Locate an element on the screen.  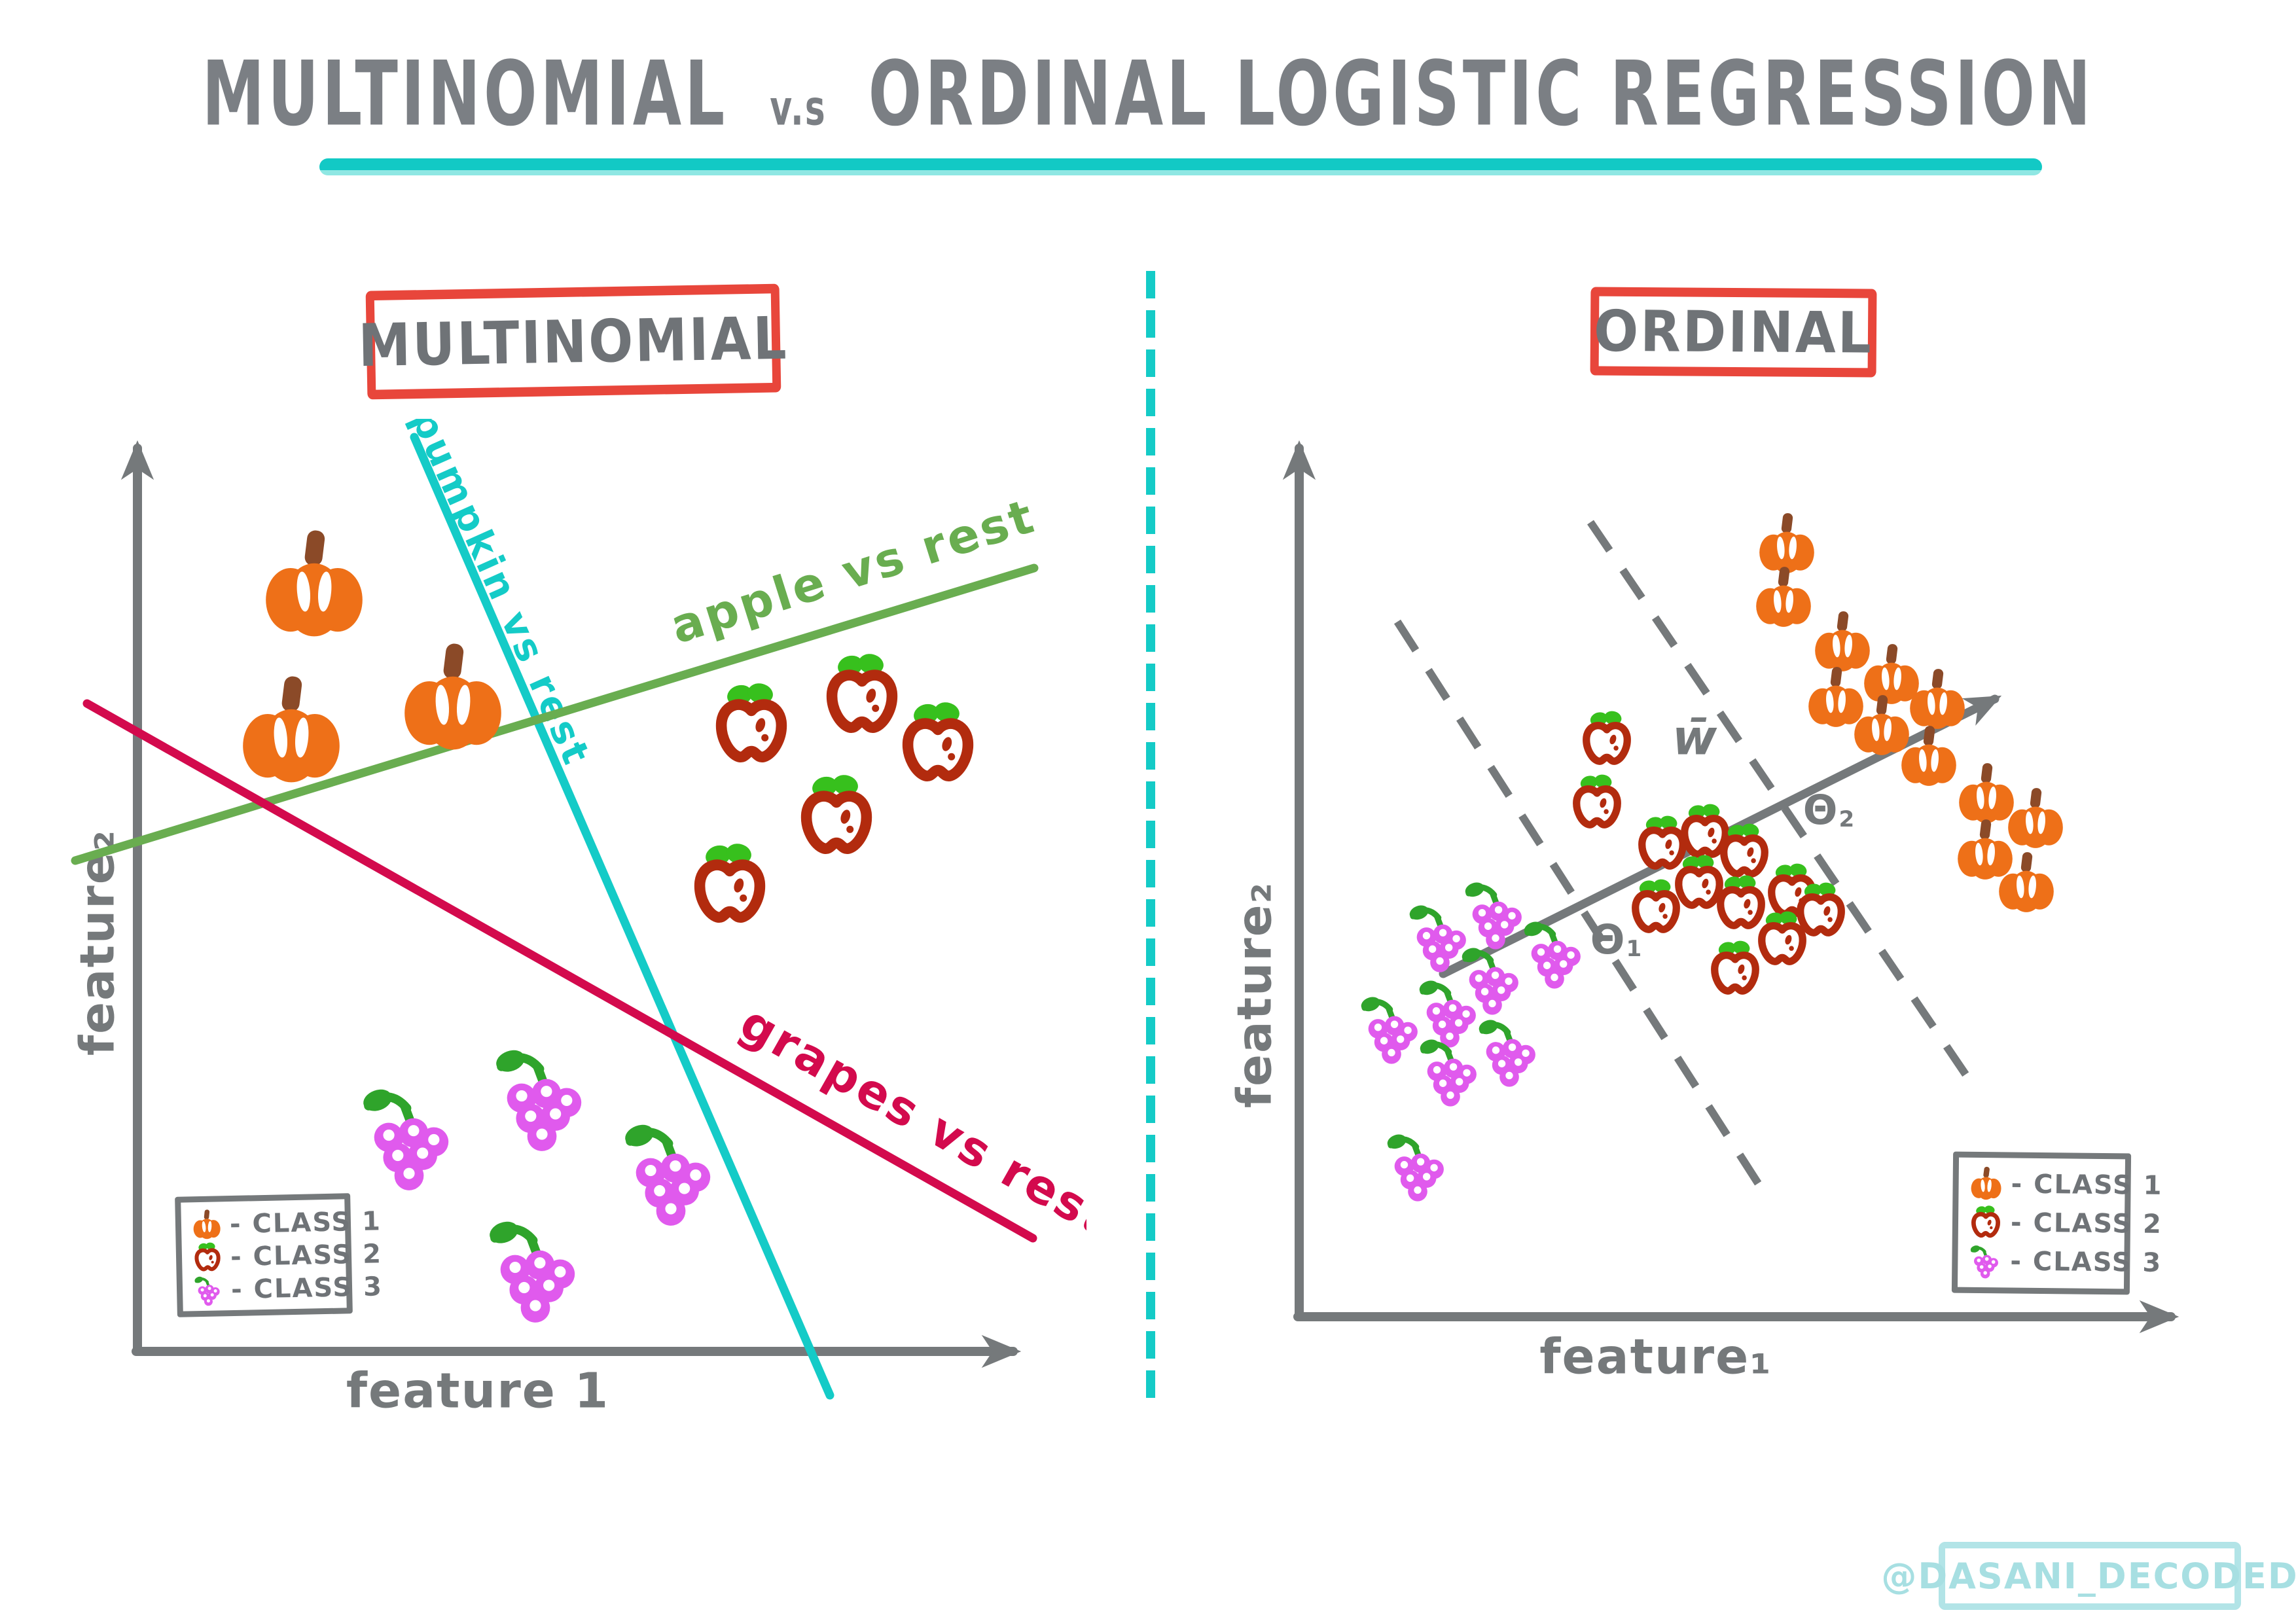
ordinal-legend: - CLASS 1 - CLASS 2 - CLASS 3 is located at coordinates (2057, 1223).